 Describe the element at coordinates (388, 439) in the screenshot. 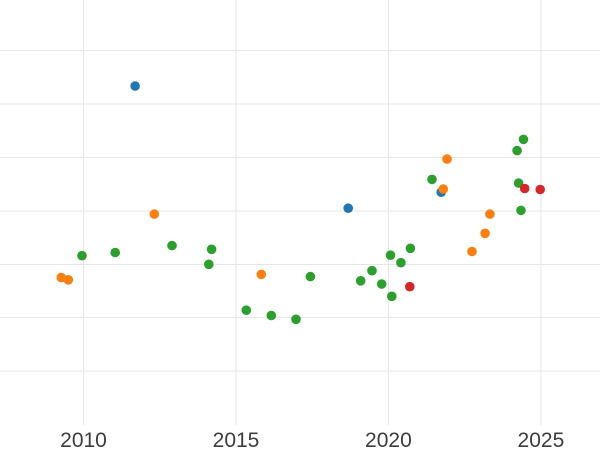

I see `x-tick-label: 2020` at that location.